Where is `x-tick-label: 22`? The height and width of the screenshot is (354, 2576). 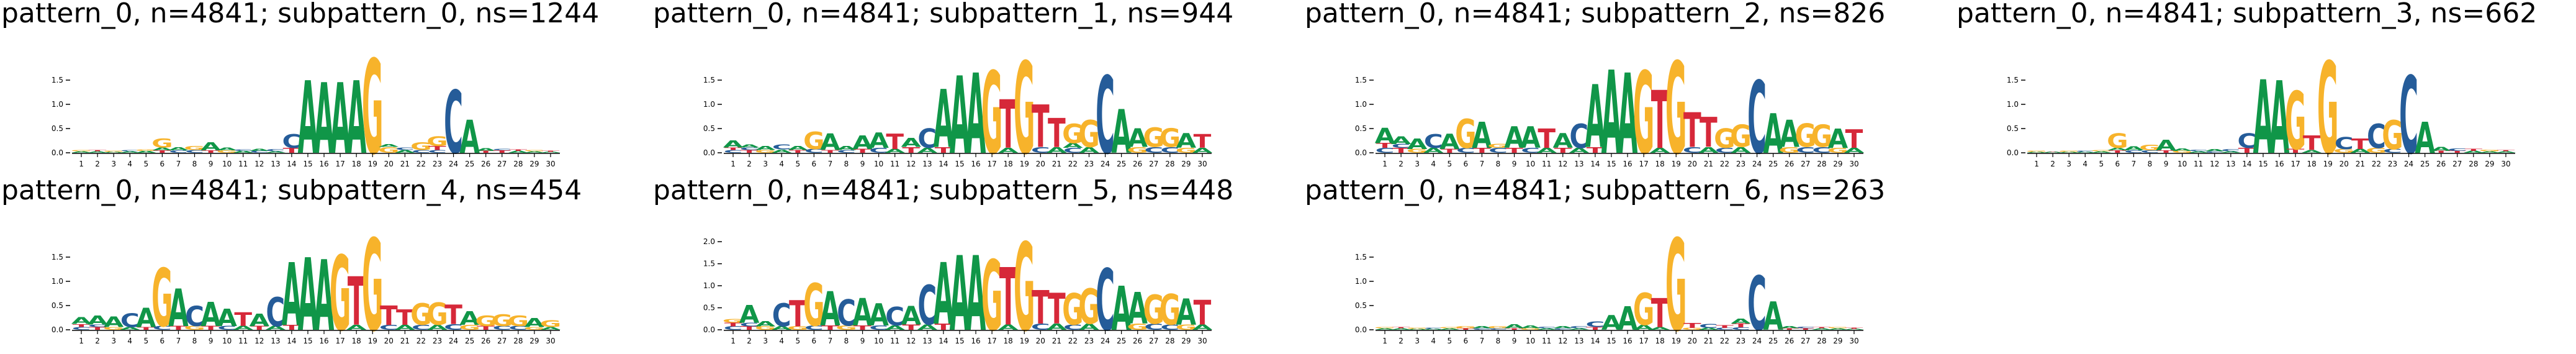
x-tick-label: 22 is located at coordinates (1724, 164).